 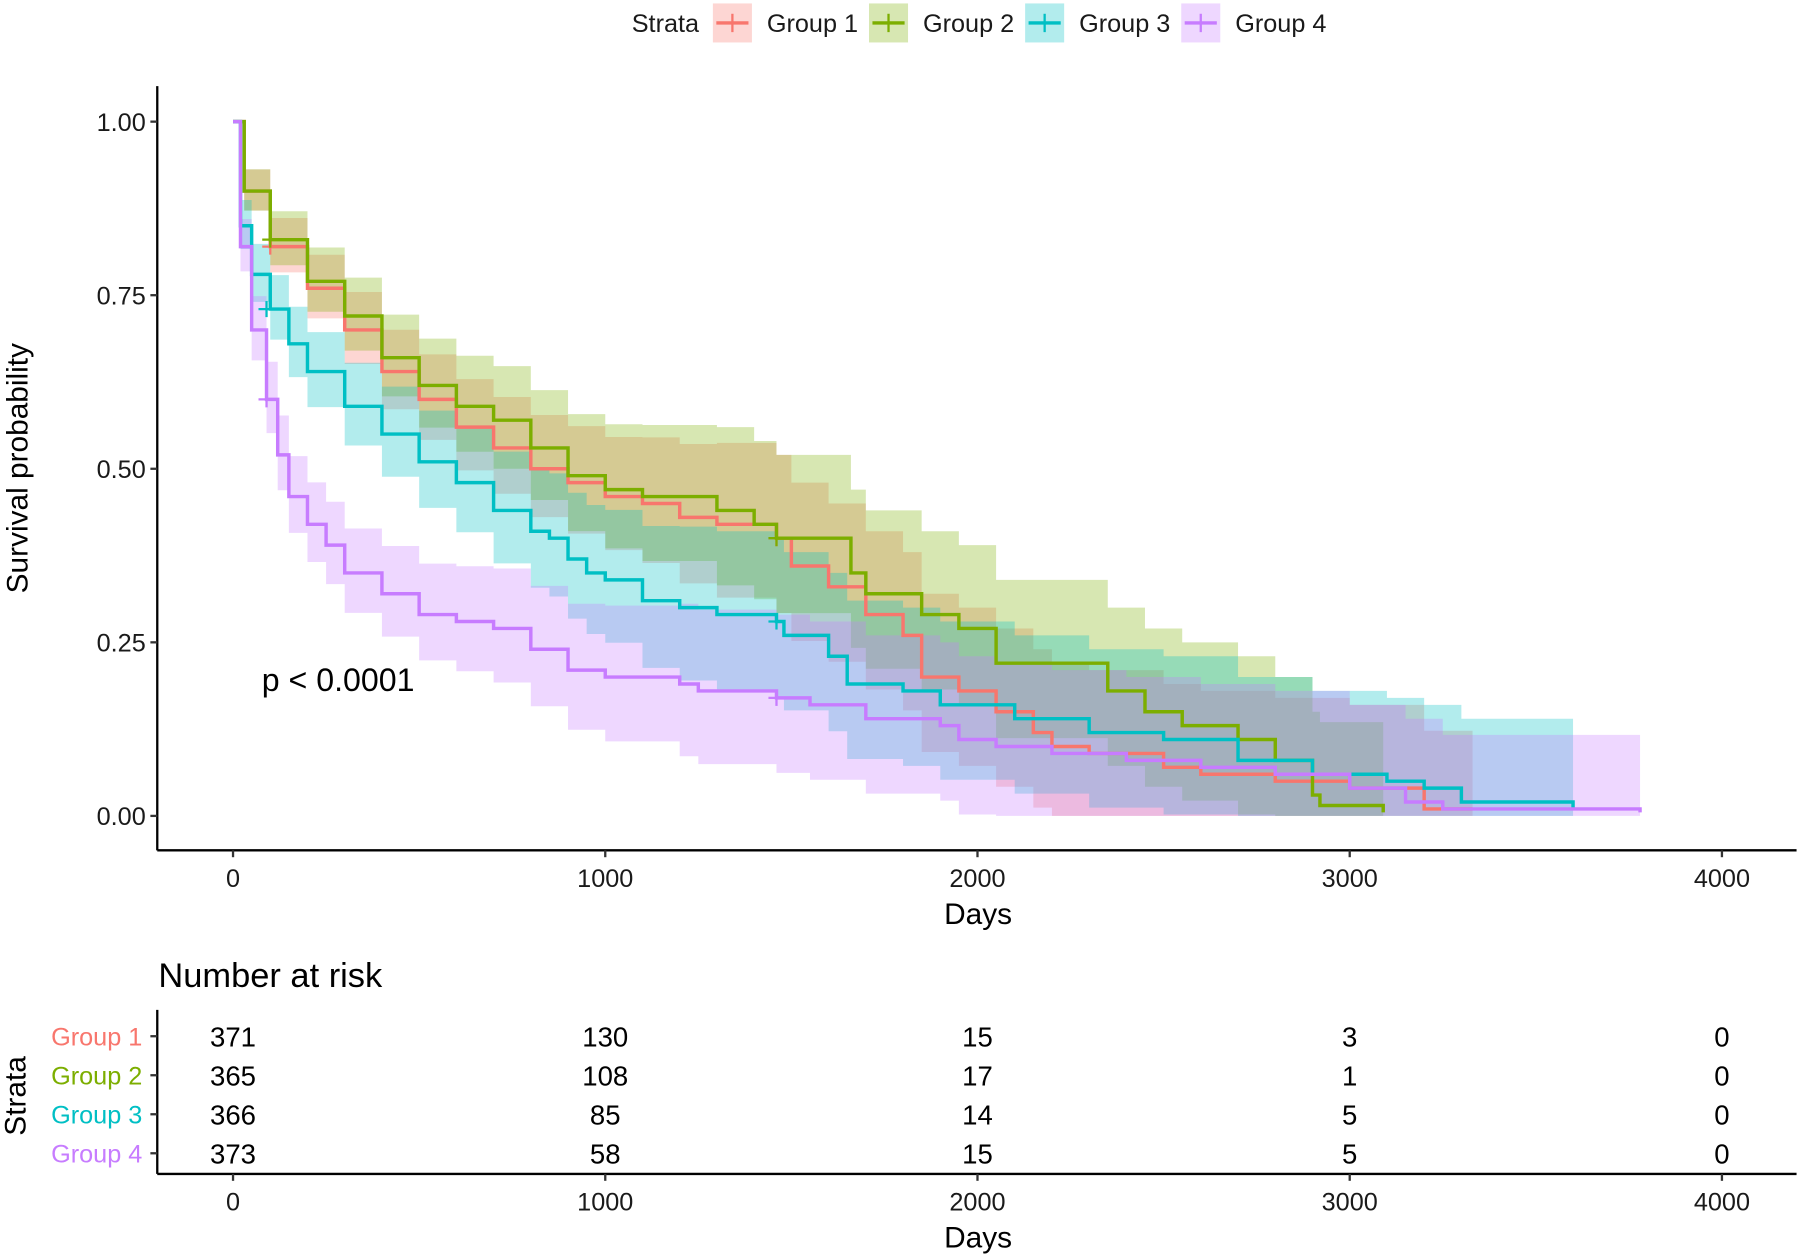 What do you see at coordinates (1124, 24) in the screenshot?
I see `legend-label: Group 3` at bounding box center [1124, 24].